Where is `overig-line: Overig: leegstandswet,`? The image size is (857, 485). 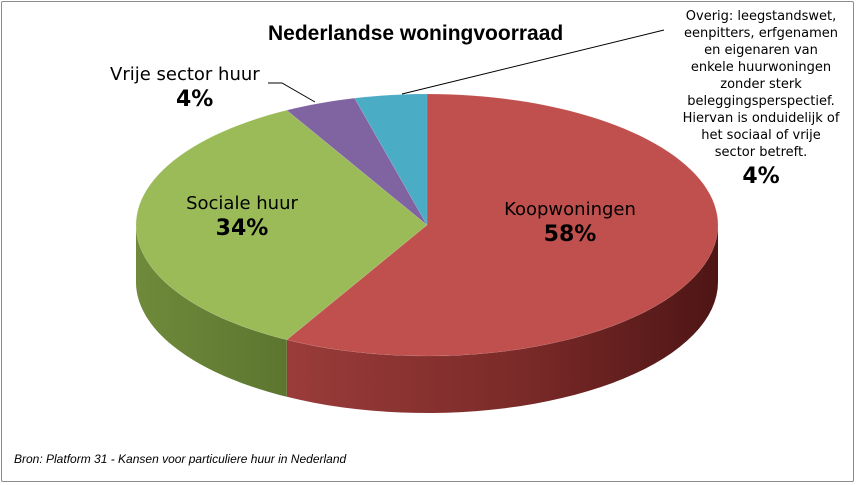 overig-line: Overig: leegstandswet, is located at coordinates (761, 16).